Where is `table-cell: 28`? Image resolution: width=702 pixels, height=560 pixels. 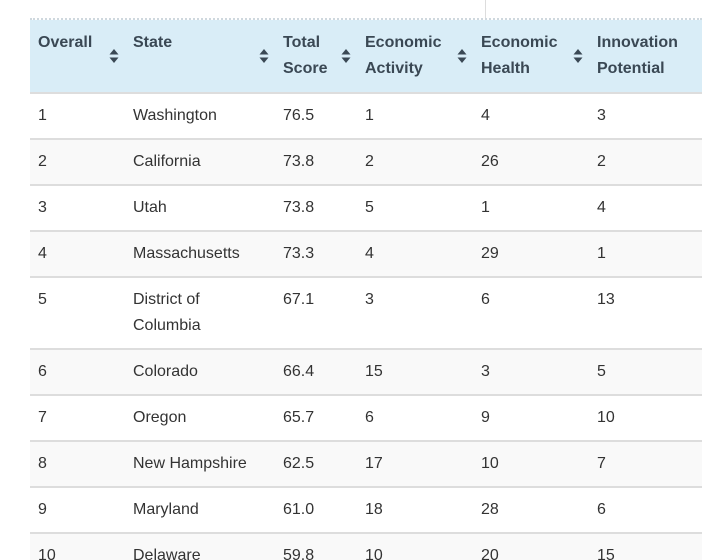
table-cell: 28 is located at coordinates (531, 509).